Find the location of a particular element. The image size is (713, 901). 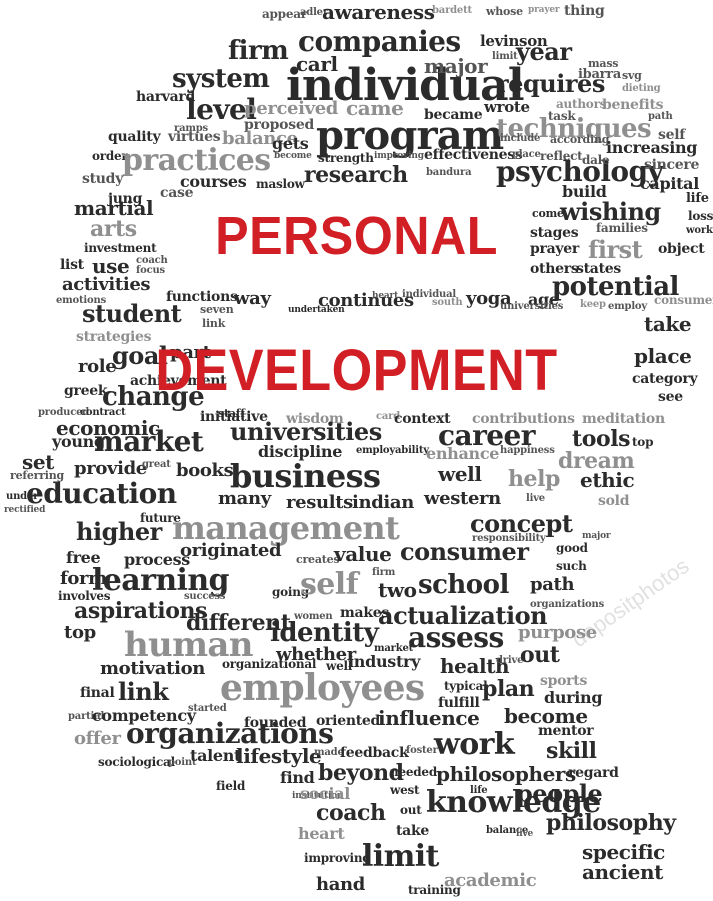

cloud-word: provide is located at coordinates (110, 468).